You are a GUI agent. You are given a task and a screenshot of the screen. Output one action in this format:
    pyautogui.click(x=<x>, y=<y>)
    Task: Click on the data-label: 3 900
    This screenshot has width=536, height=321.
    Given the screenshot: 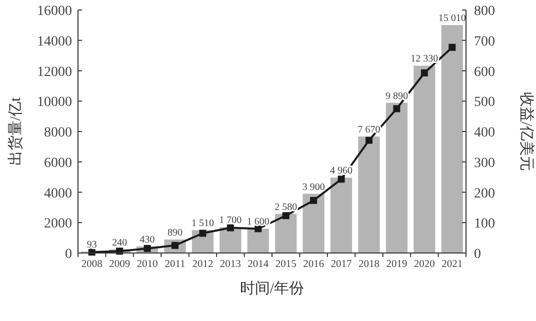 What is the action you would take?
    pyautogui.click(x=313, y=187)
    